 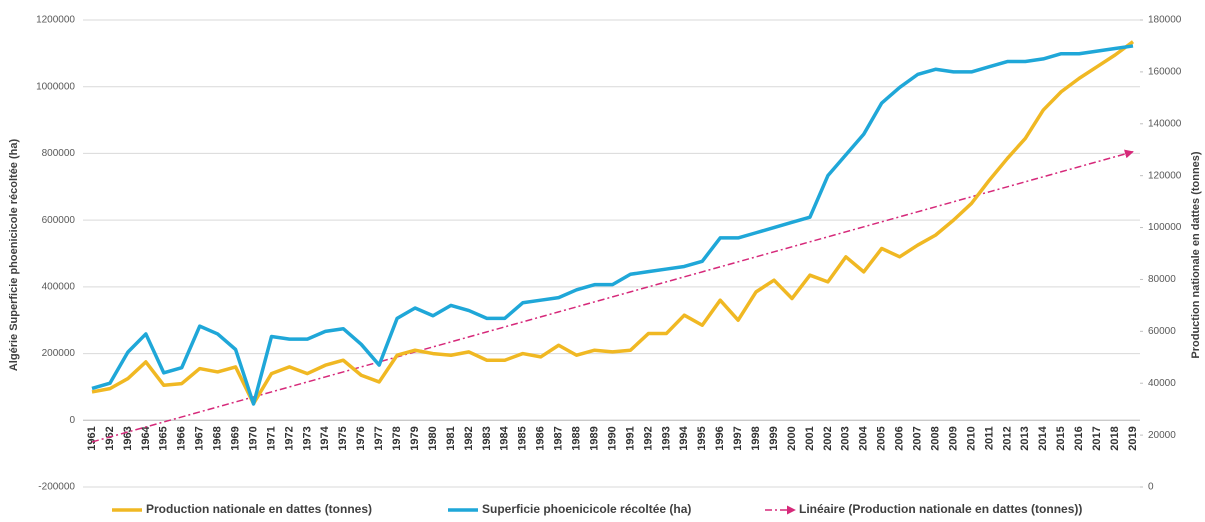 I want to click on x-tick-label: 1998, so click(x=756, y=438).